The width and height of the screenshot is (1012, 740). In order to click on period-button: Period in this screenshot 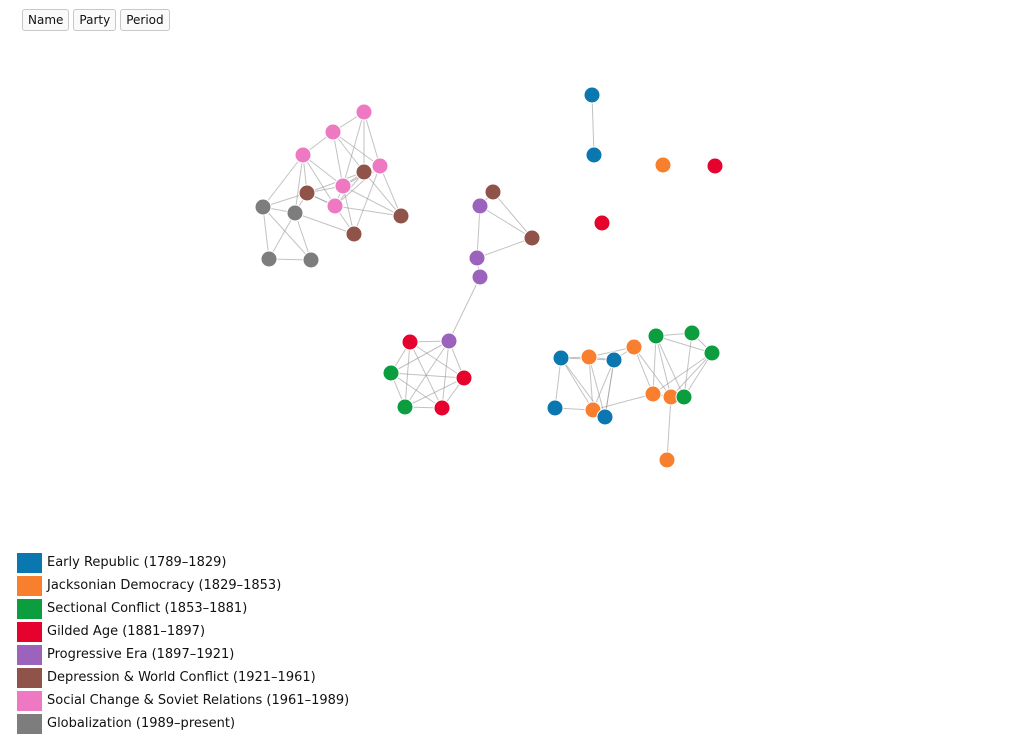, I will do `click(145, 20)`.